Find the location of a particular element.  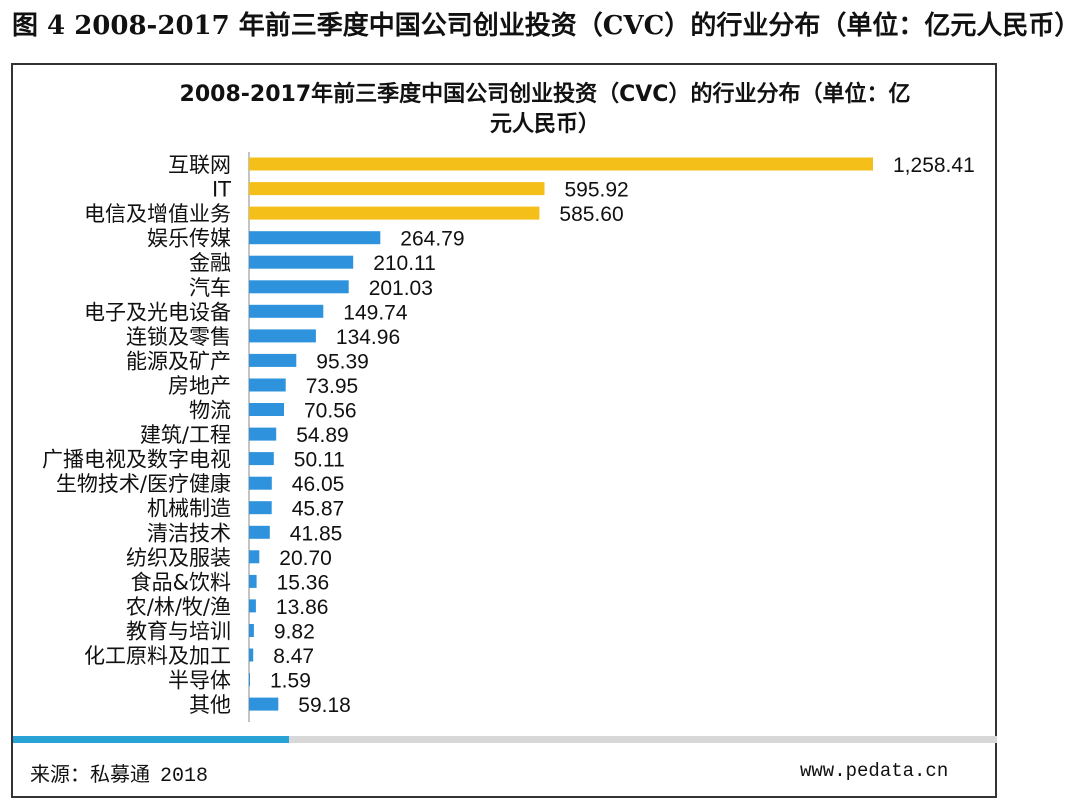

category-label: 物流 is located at coordinates (210, 411).